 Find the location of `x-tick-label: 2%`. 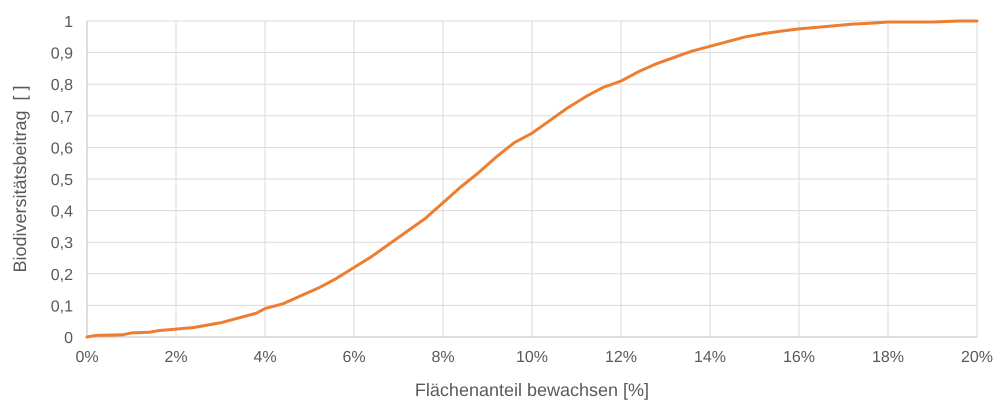

x-tick-label: 2% is located at coordinates (176, 357).